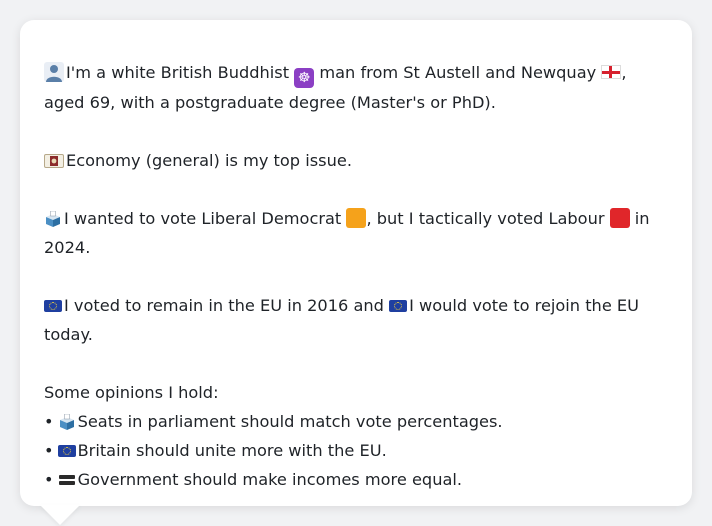 The width and height of the screenshot is (712, 526). I want to click on top-issue-text: Economy (general) is my top issue., so click(209, 160).